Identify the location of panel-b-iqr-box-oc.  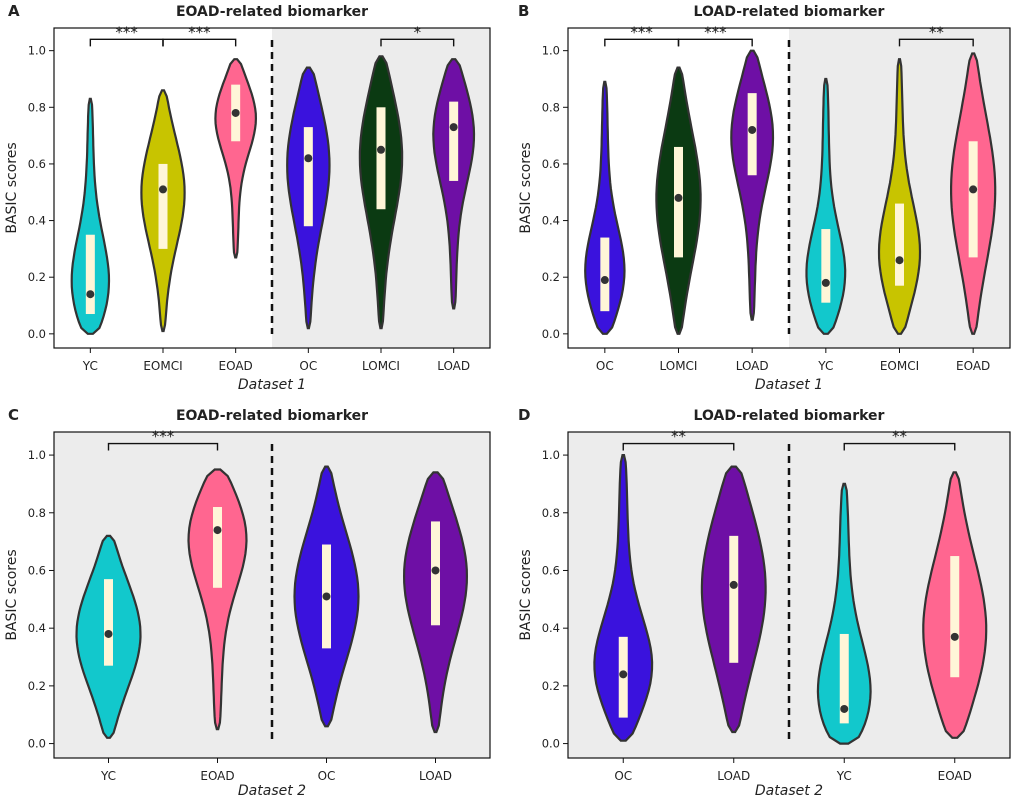
(605, 274).